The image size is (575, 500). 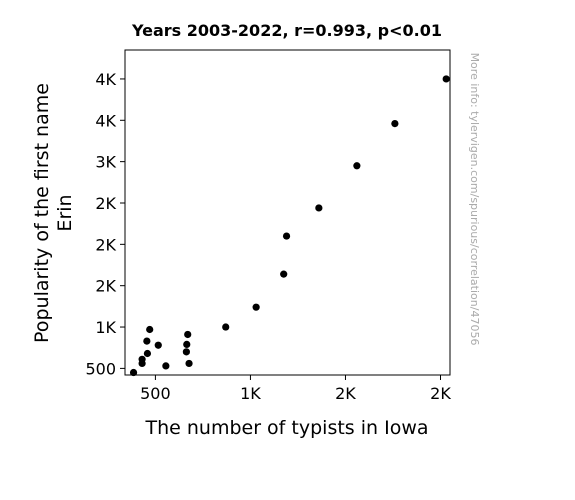 I want to click on y-tick-label: 1K, so click(x=105, y=327).